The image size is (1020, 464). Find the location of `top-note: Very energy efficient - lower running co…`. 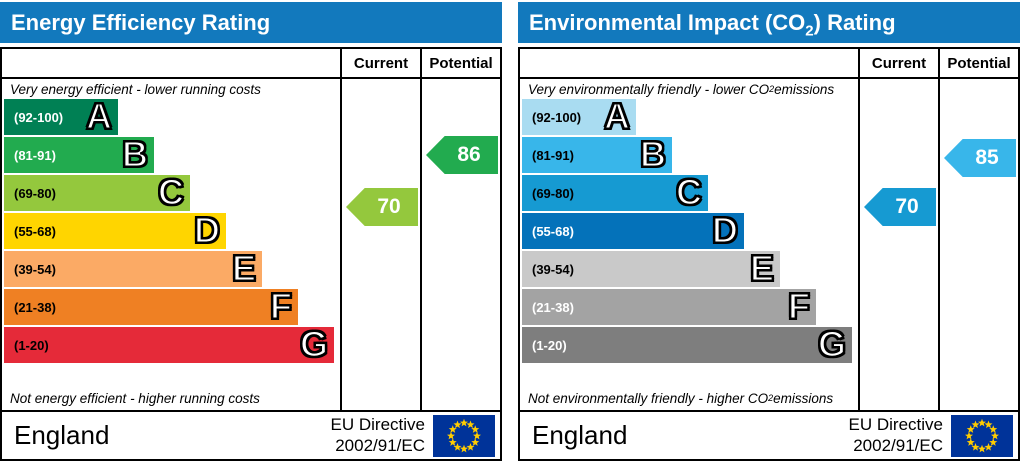

top-note: Very energy efficient - lower running co… is located at coordinates (135, 89).